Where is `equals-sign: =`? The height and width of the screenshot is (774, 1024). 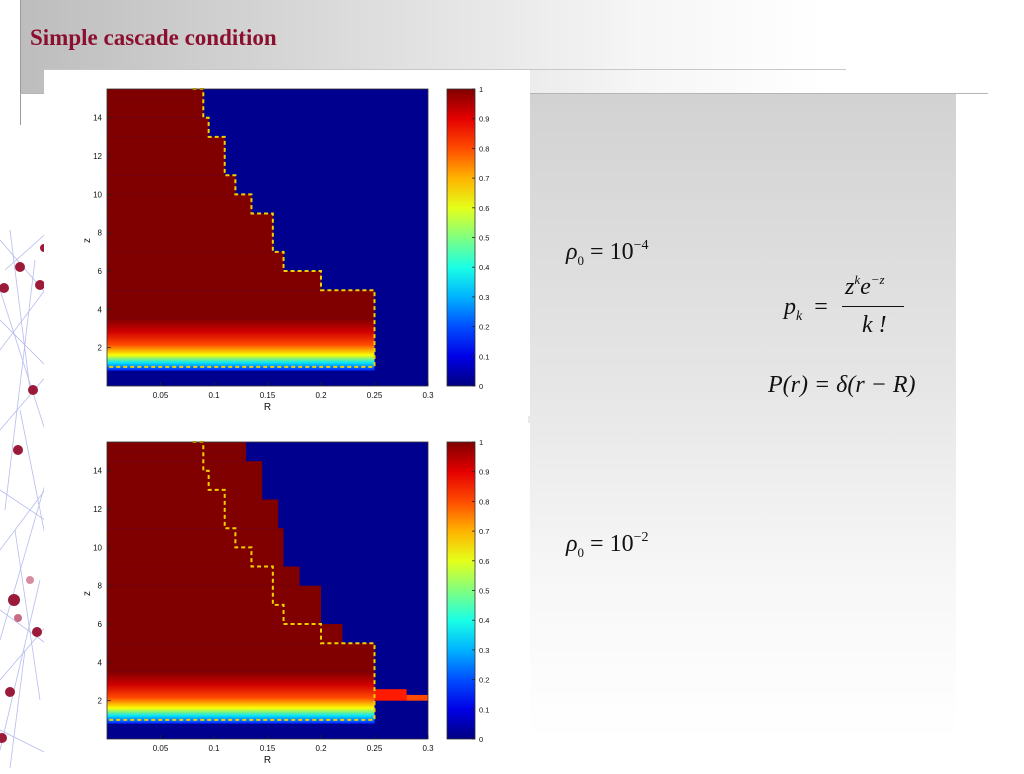
equals-sign: = is located at coordinates (597, 252).